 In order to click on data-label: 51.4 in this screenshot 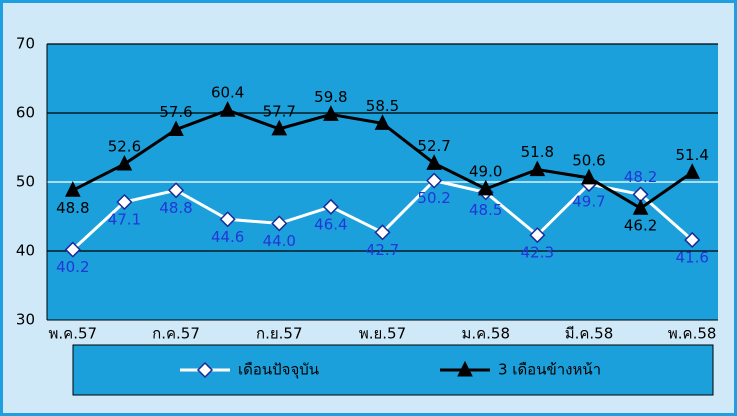, I will do `click(691, 155)`.